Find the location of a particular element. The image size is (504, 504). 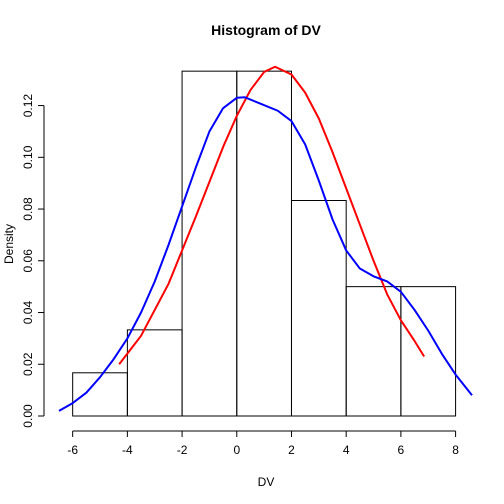

x-tick-label-0: -6 is located at coordinates (72, 450).